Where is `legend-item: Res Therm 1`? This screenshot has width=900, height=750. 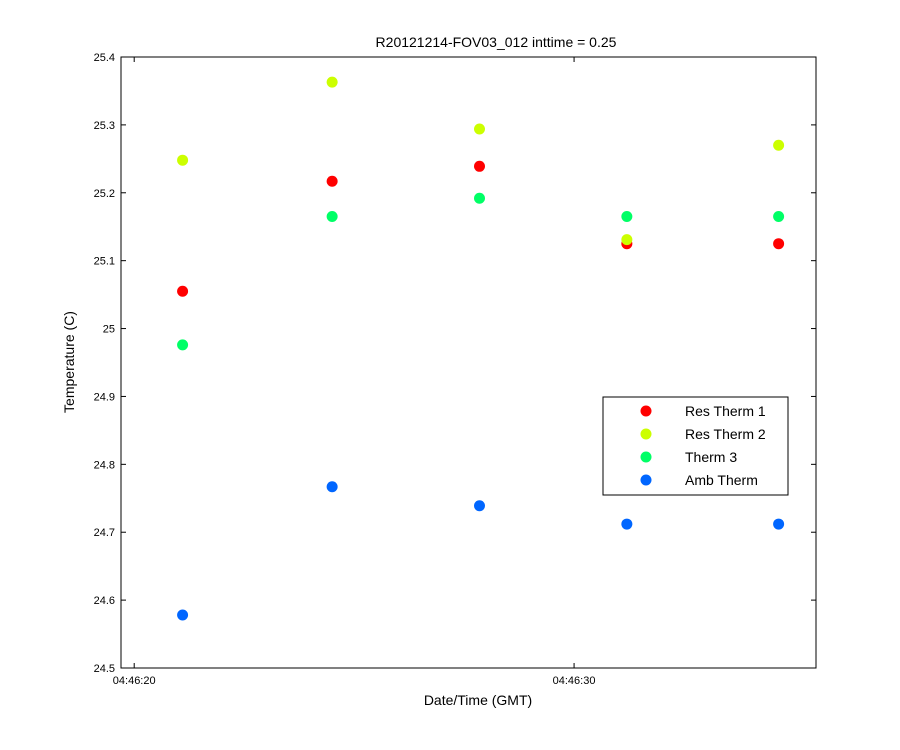
legend-item: Res Therm 1 is located at coordinates (703, 411).